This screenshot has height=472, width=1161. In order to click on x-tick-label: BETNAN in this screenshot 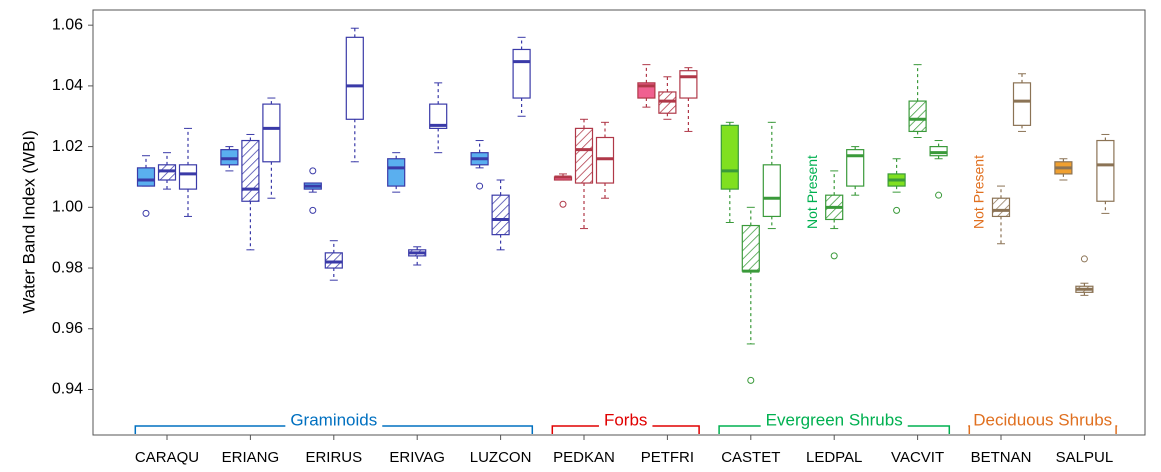, I will do `click(1001, 457)`.